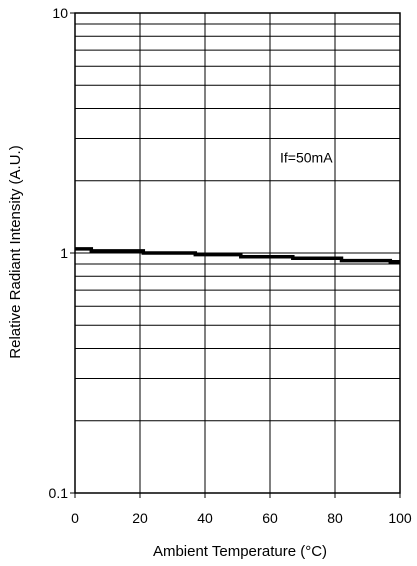 This screenshot has height=566, width=417. I want to click on annotation-if-50ma: If=50mA, so click(306, 157).